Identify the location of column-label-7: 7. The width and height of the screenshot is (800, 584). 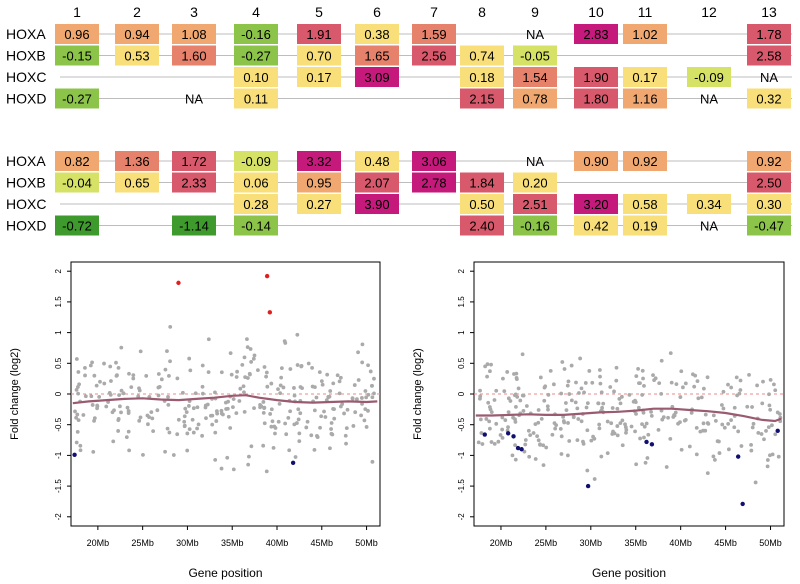
(434, 12).